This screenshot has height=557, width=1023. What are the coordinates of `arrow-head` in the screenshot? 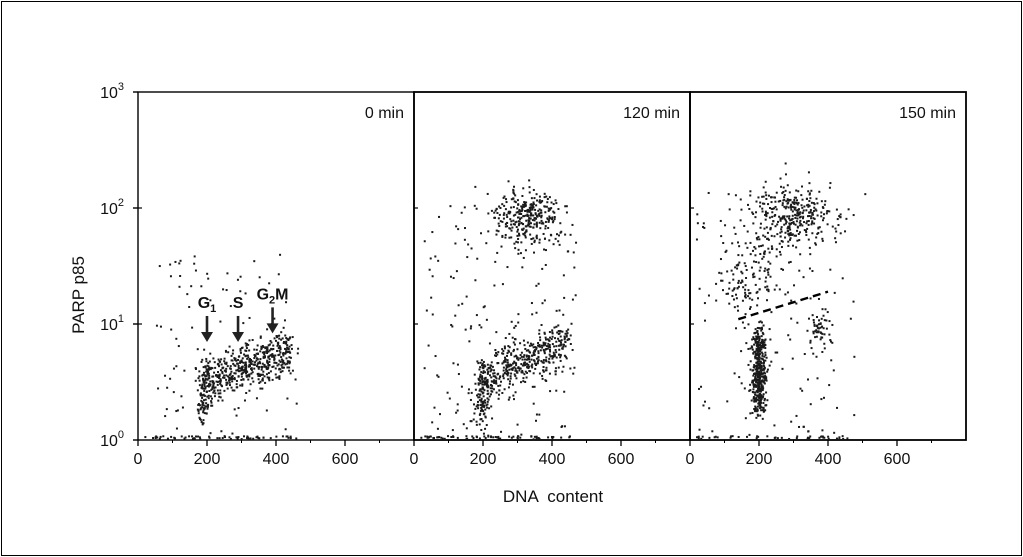 It's located at (272, 328).